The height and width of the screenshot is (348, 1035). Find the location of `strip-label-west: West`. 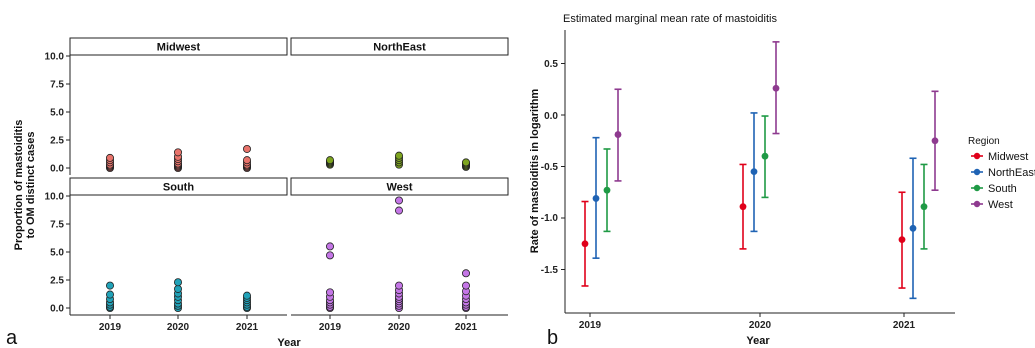

strip-label-west: West is located at coordinates (399, 188).